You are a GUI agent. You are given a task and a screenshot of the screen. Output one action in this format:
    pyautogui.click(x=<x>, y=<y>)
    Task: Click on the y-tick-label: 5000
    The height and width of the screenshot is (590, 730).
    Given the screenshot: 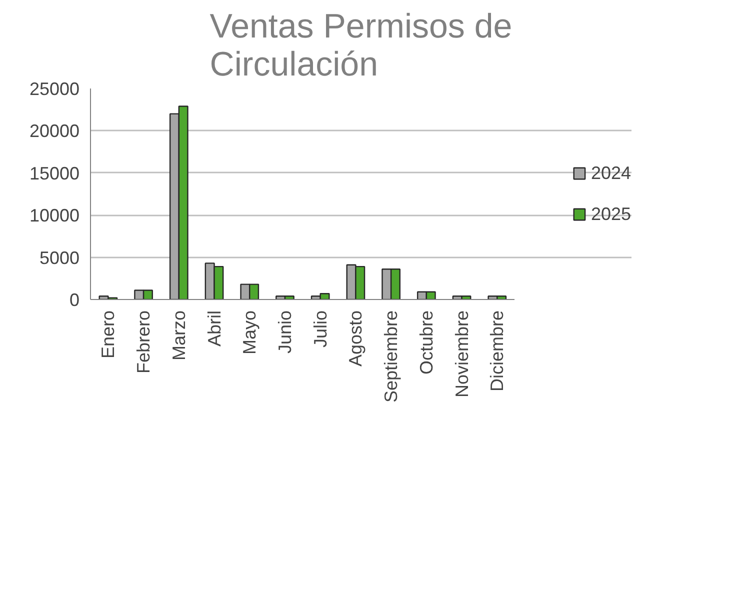 What is the action you would take?
    pyautogui.click(x=59, y=258)
    